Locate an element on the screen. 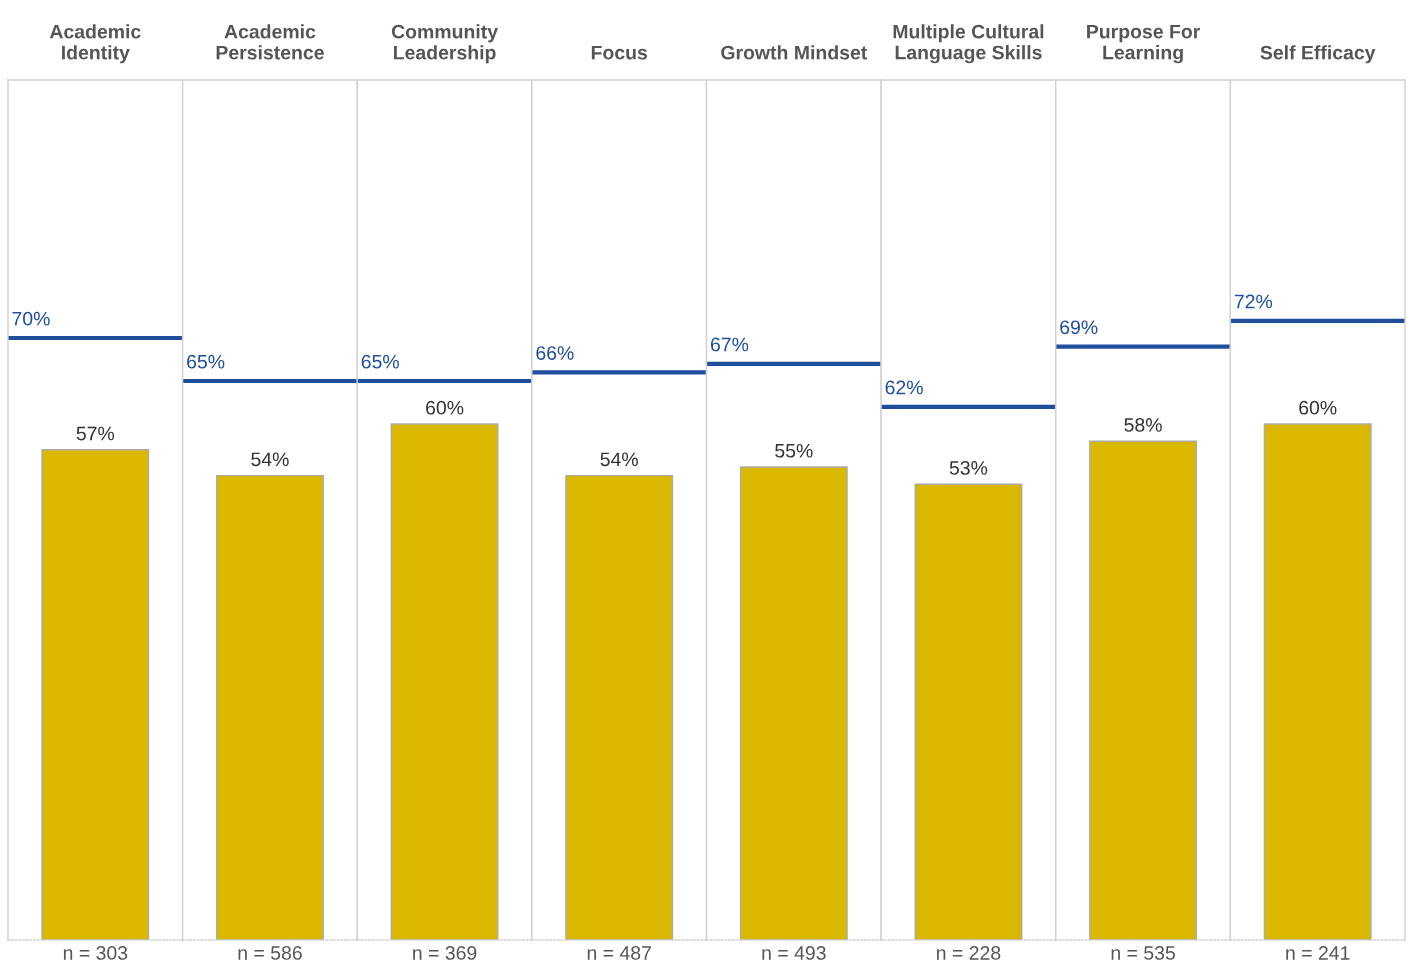  ref-line-label: 67% is located at coordinates (729, 344).